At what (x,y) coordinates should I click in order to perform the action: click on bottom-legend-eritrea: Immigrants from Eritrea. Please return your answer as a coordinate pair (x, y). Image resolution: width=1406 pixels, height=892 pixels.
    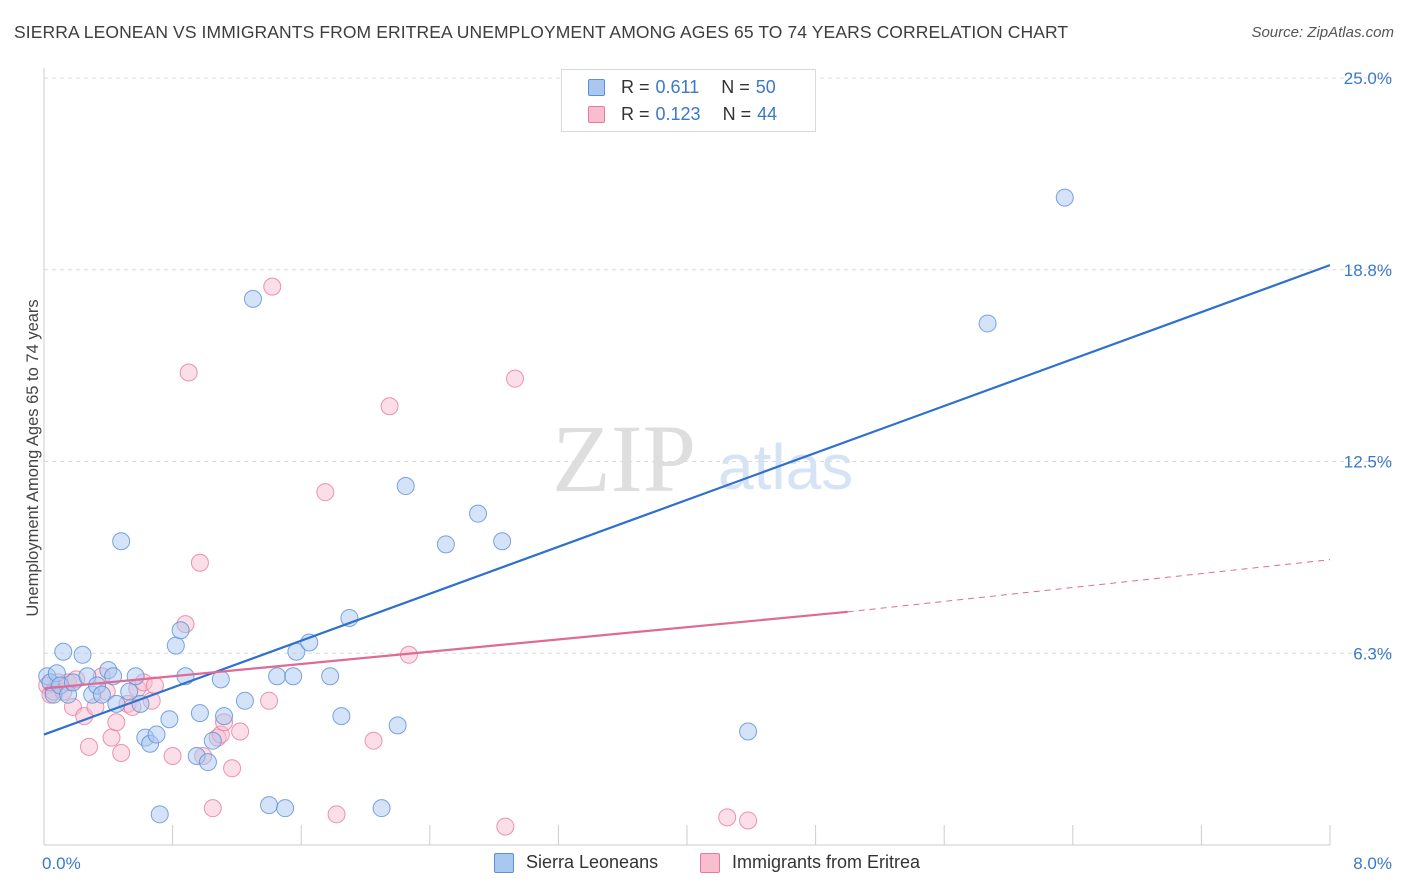
    Looking at the image, I should click on (810, 862).